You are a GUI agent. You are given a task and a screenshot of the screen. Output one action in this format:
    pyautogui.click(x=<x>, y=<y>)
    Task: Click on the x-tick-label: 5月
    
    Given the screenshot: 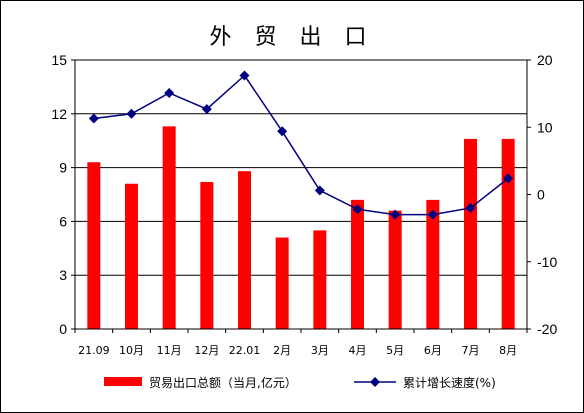 What is the action you would take?
    pyautogui.click(x=395, y=350)
    